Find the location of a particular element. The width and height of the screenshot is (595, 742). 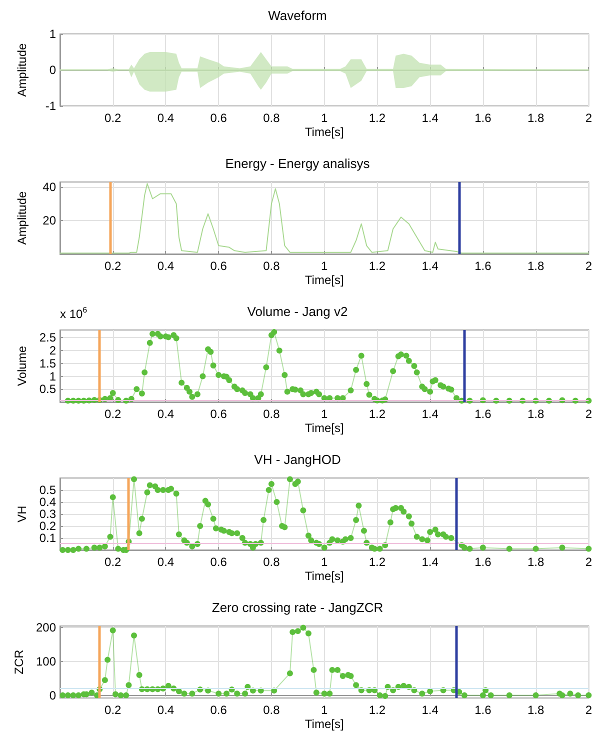

y-tick-label: 1.5 is located at coordinates (47, 363).